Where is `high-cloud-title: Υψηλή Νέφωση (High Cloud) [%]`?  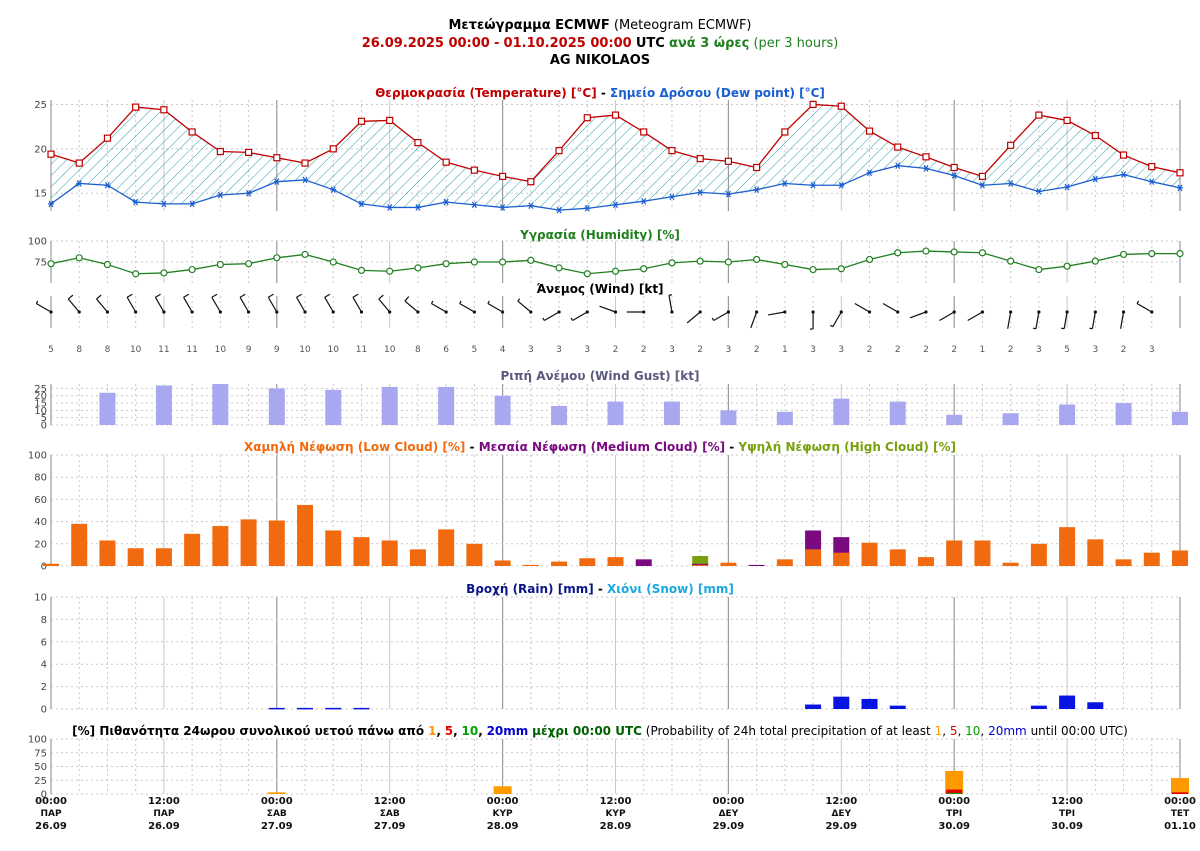 high-cloud-title: Υψηλή Νέφωση (High Cloud) [%] is located at coordinates (847, 447).